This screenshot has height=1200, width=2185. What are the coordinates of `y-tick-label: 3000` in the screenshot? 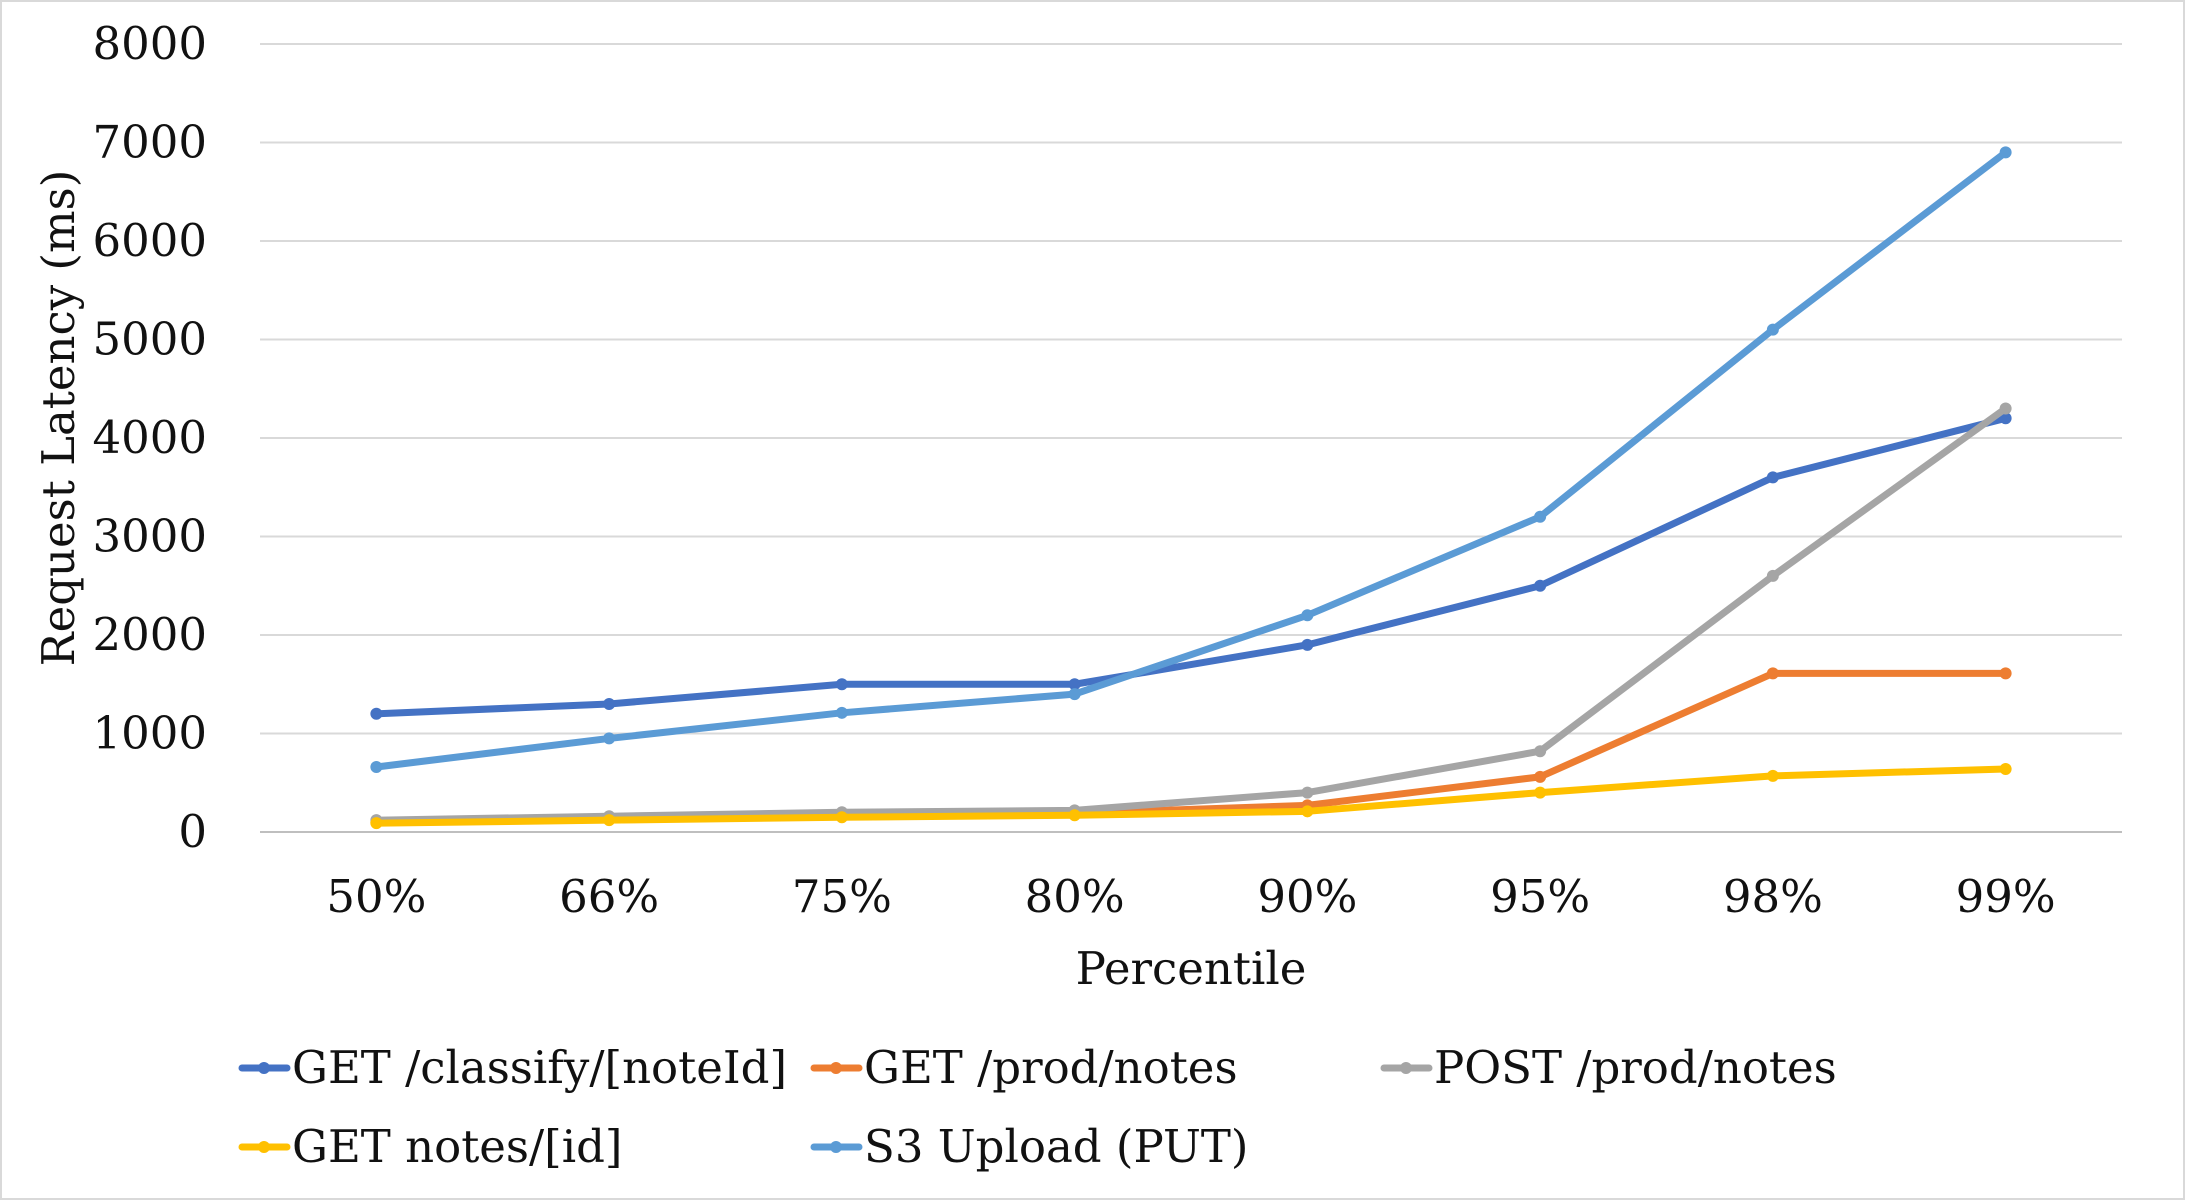 It's located at (149, 536).